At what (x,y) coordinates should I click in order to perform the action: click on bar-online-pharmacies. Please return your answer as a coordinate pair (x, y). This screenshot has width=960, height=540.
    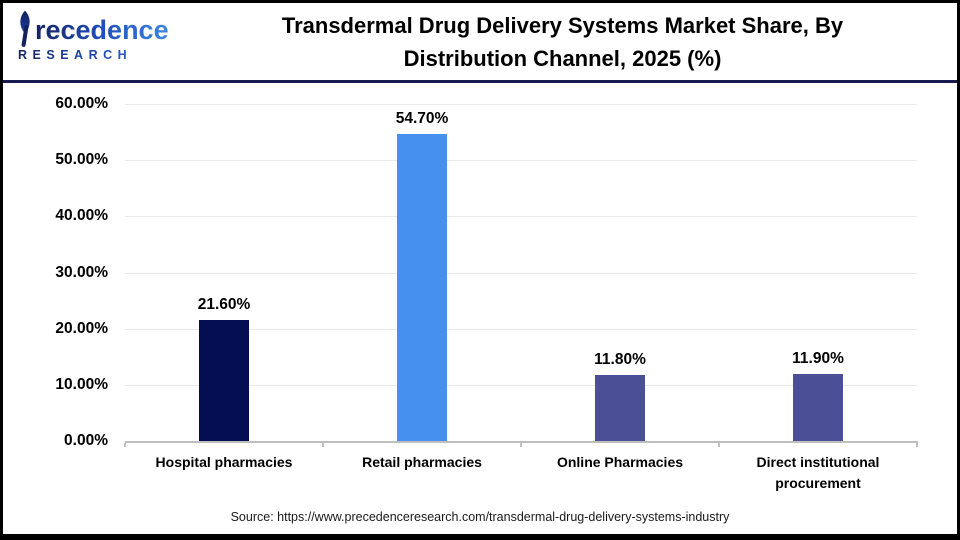
    Looking at the image, I should click on (620, 407).